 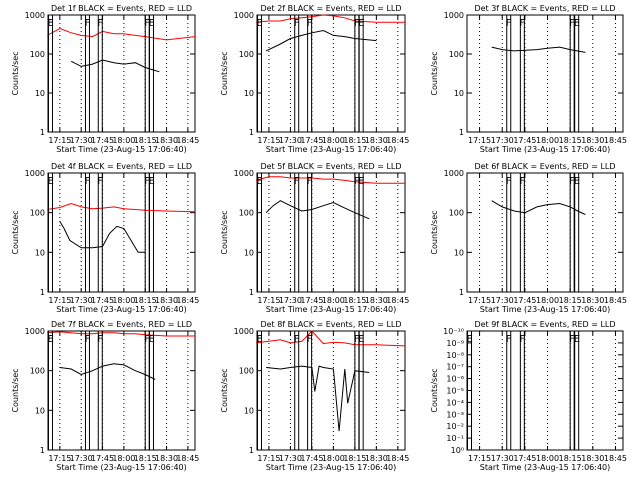 What do you see at coordinates (145, 458) in the screenshot?
I see `panel-7-x-tick-label: 18:15` at bounding box center [145, 458].